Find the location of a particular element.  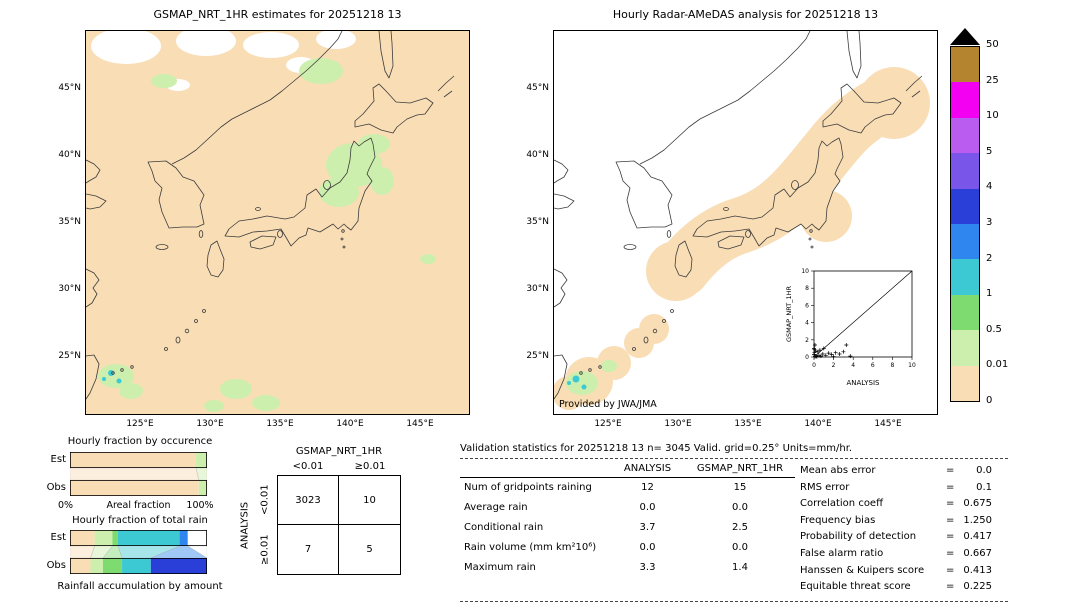

inset-ticks: 00 2 2 4 4 6 6 8 8 10 10 is located at coordinates (858, 318).